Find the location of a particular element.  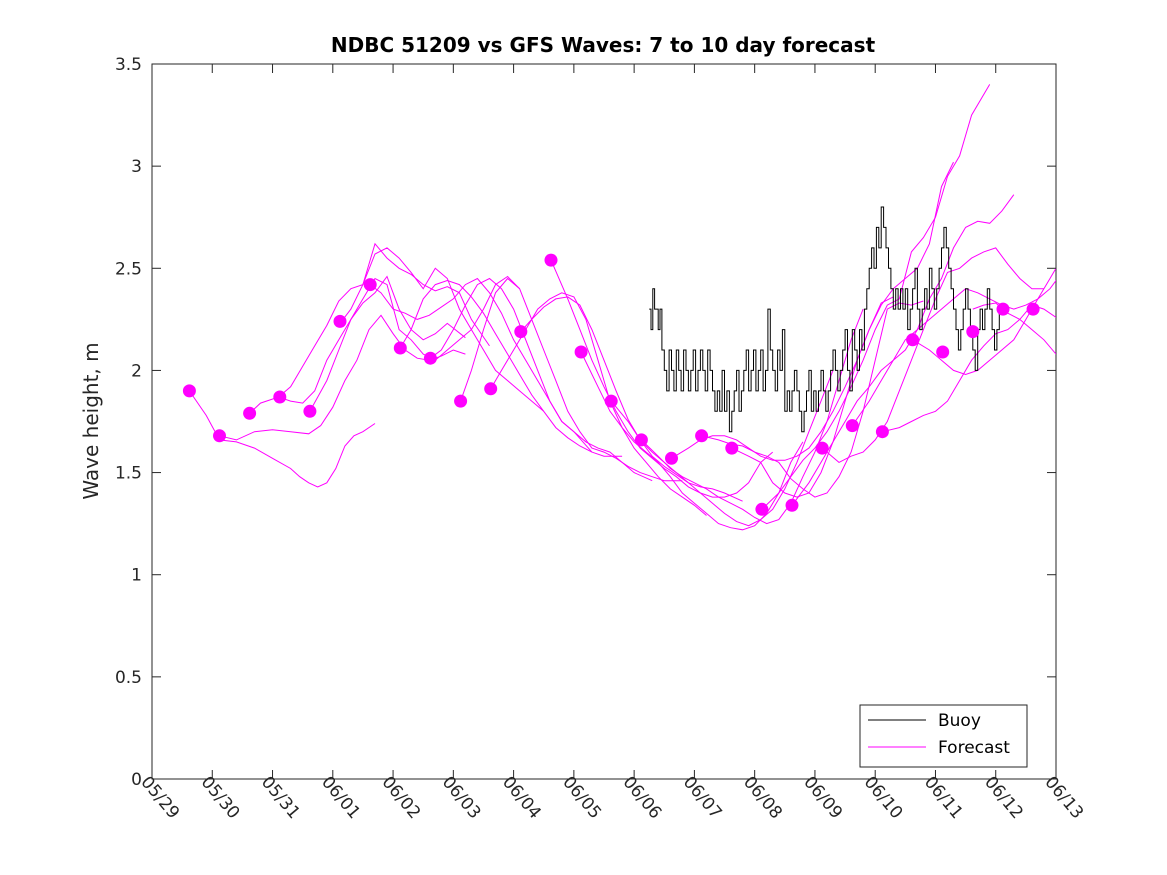

legend-box is located at coordinates (943, 736).